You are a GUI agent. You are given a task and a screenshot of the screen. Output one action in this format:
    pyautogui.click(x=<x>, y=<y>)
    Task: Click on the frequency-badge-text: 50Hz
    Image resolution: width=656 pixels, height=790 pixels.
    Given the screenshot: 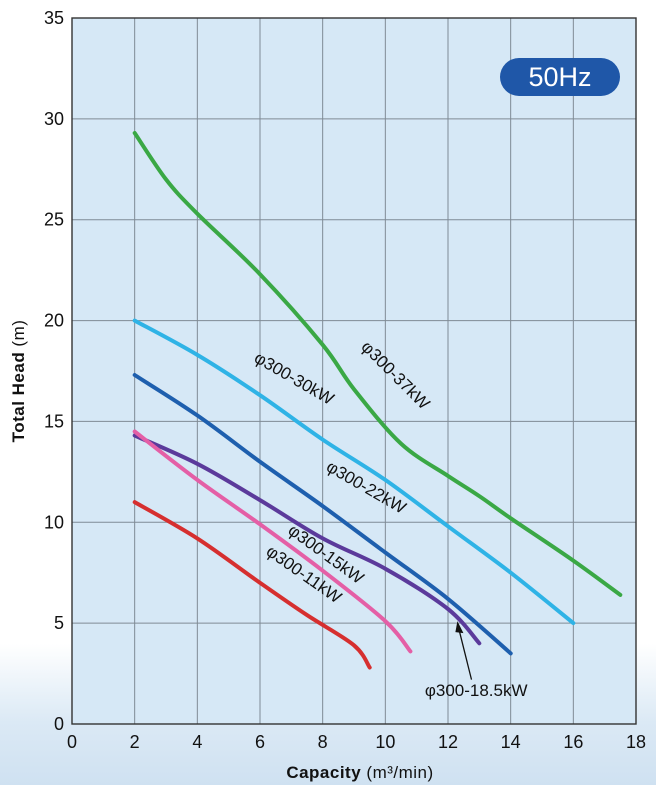 What is the action you would take?
    pyautogui.click(x=559, y=77)
    